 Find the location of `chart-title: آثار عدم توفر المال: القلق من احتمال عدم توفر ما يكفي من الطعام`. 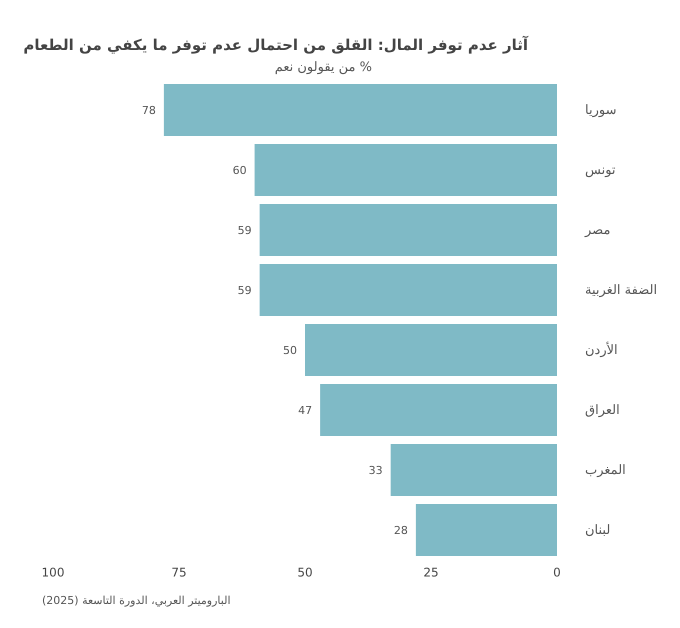

chart-title: آثار عدم توفر المال: القلق من احتمال عدم توفر ما يكفي من الطعام is located at coordinates (275, 45).